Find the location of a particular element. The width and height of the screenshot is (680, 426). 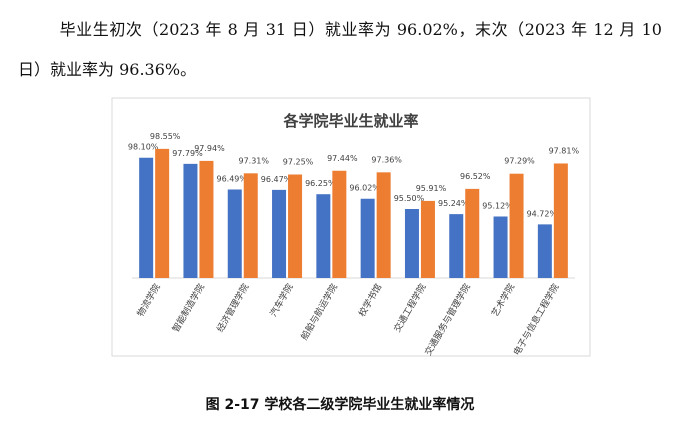

value-label: 95.12% is located at coordinates (497, 205).